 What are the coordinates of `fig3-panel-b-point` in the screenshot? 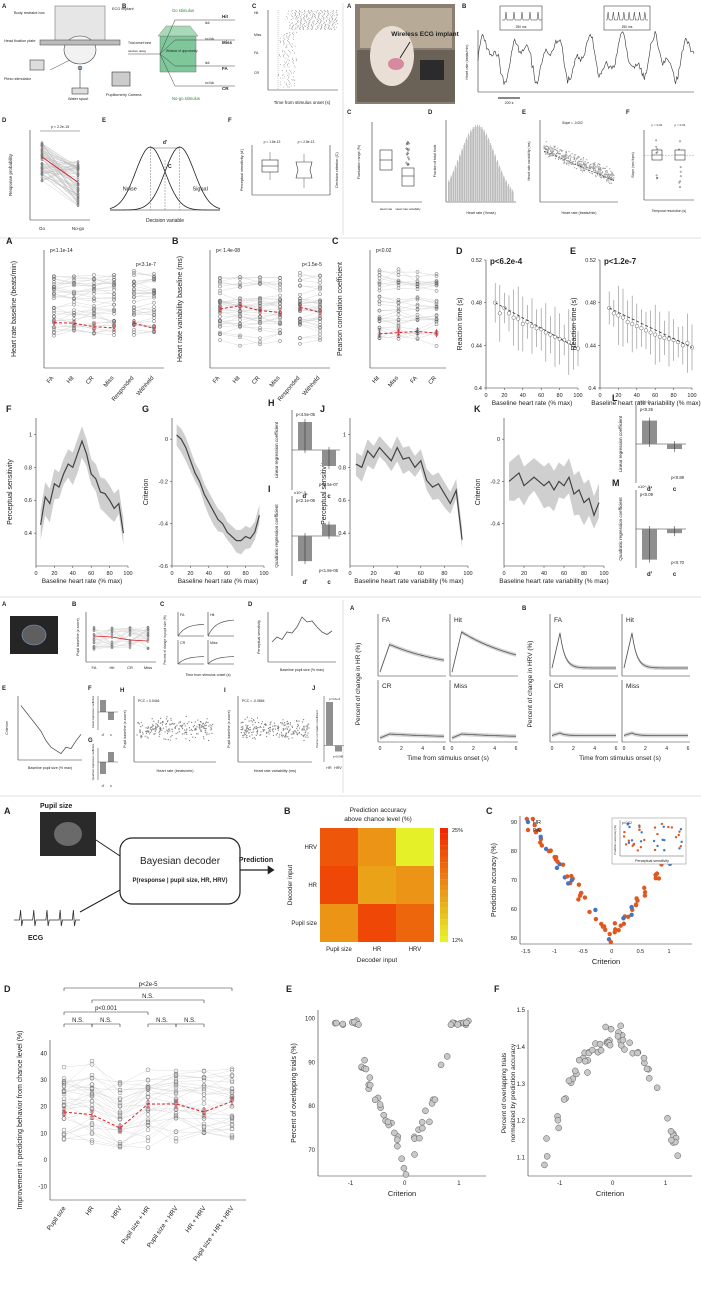 It's located at (319, 275).